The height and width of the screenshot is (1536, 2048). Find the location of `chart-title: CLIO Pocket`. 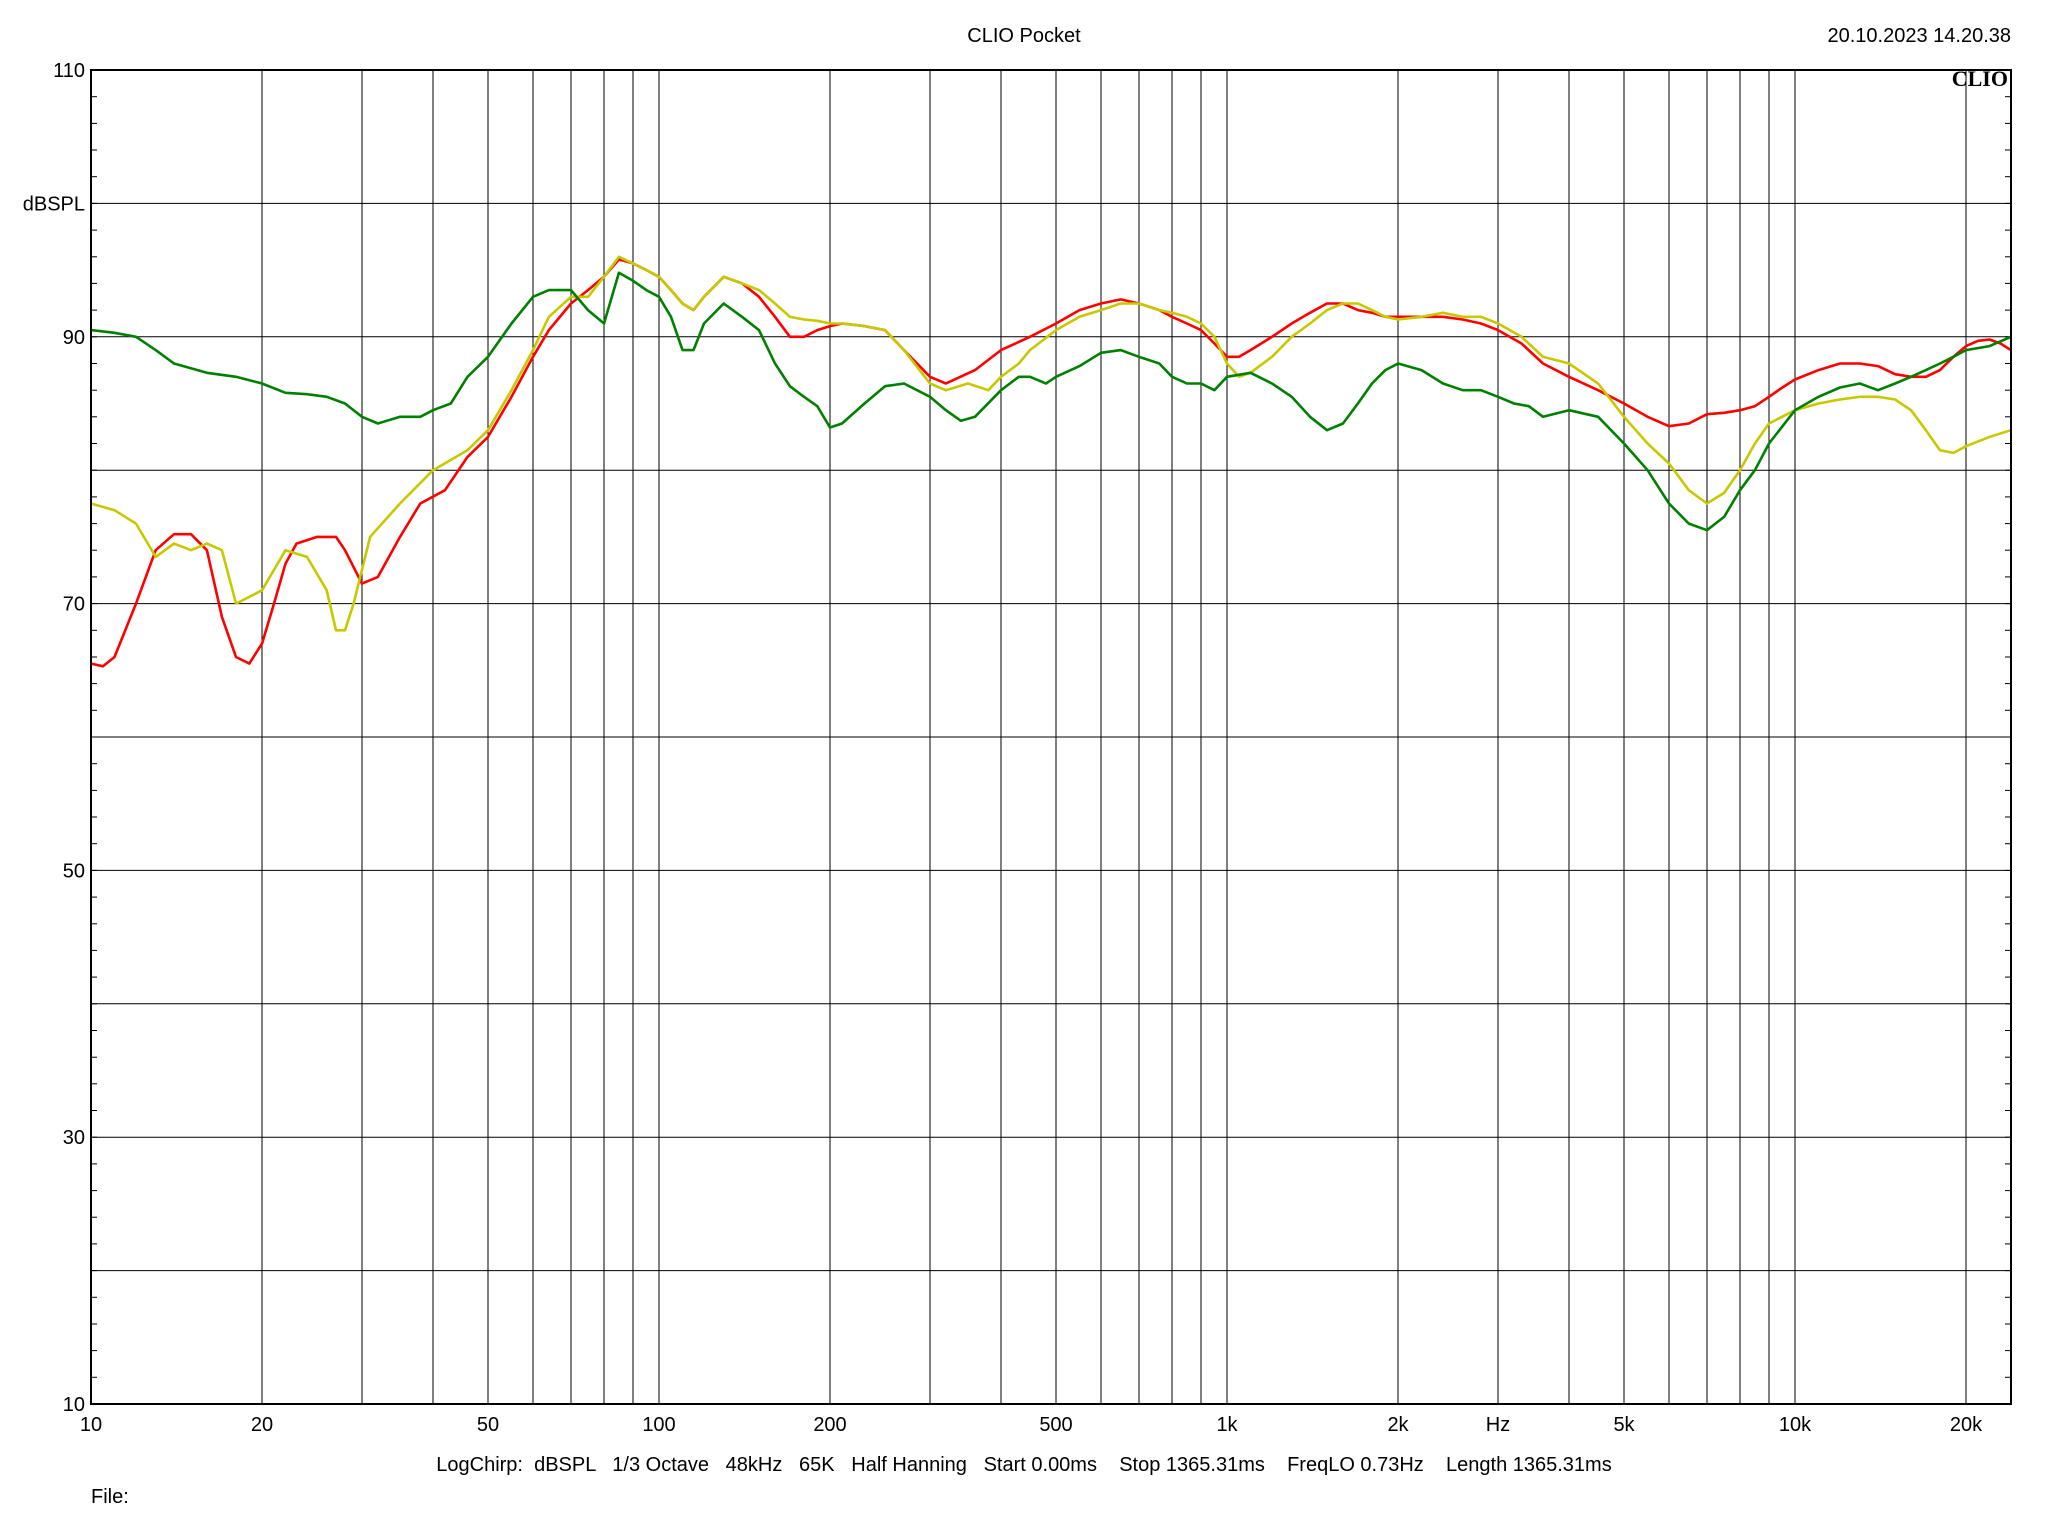

chart-title: CLIO Pocket is located at coordinates (1024, 36).